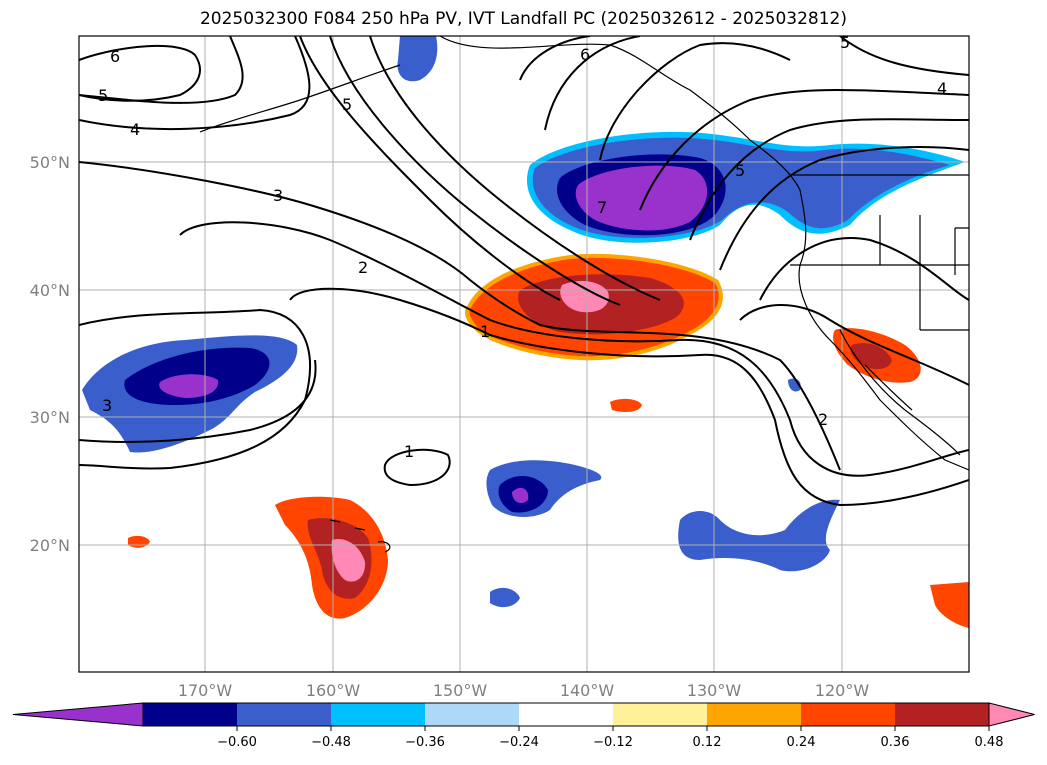  Describe the element at coordinates (50, 545) in the screenshot. I see `lat-label-20n: 20°N` at that location.